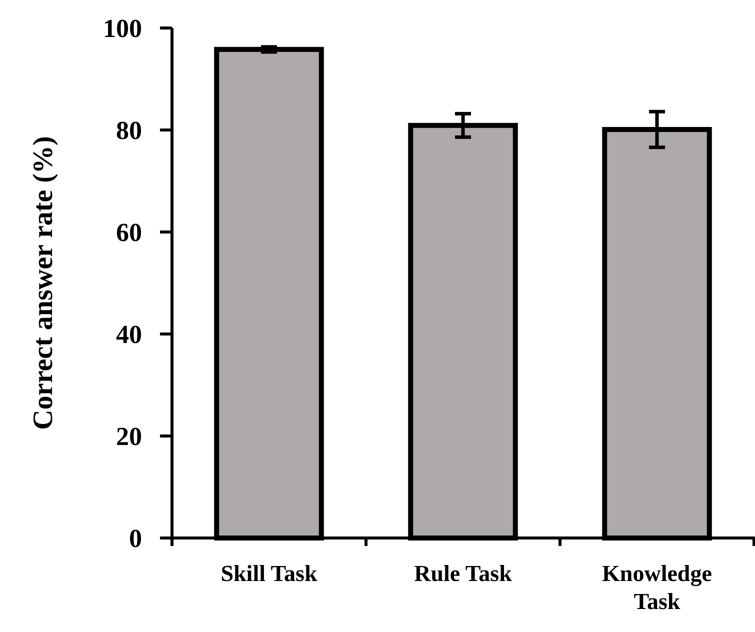 The image size is (755, 632). What do you see at coordinates (135, 539) in the screenshot?
I see `y-tick-label: 0` at bounding box center [135, 539].